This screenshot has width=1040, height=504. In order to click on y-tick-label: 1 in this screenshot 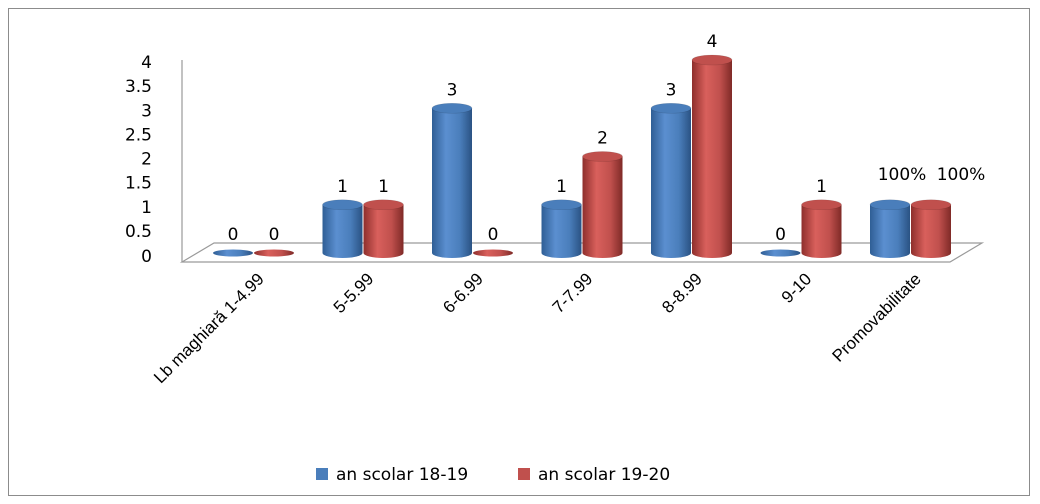, I will do `click(146, 208)`.